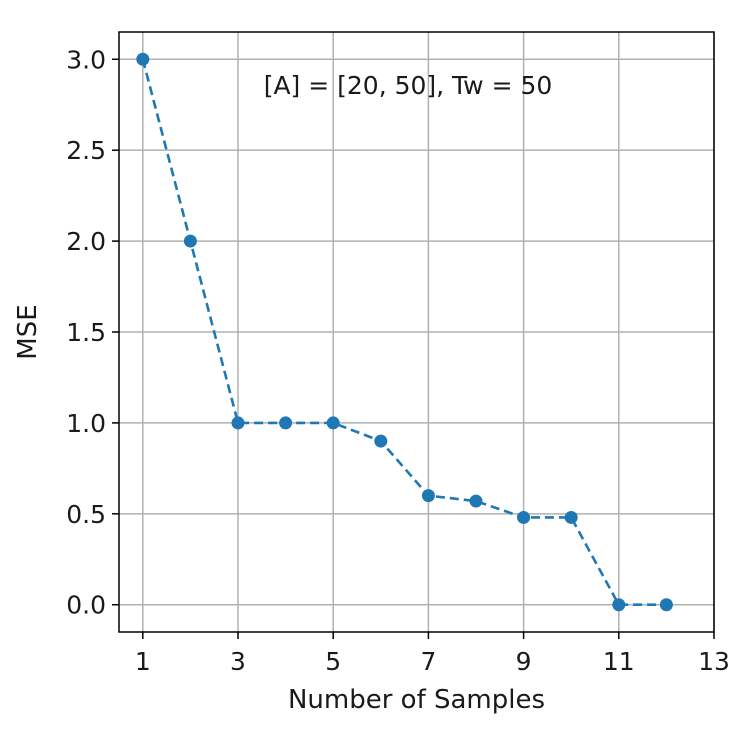 This screenshot has width=747, height=744. I want to click on y-tick-label: 0.5, so click(86, 514).